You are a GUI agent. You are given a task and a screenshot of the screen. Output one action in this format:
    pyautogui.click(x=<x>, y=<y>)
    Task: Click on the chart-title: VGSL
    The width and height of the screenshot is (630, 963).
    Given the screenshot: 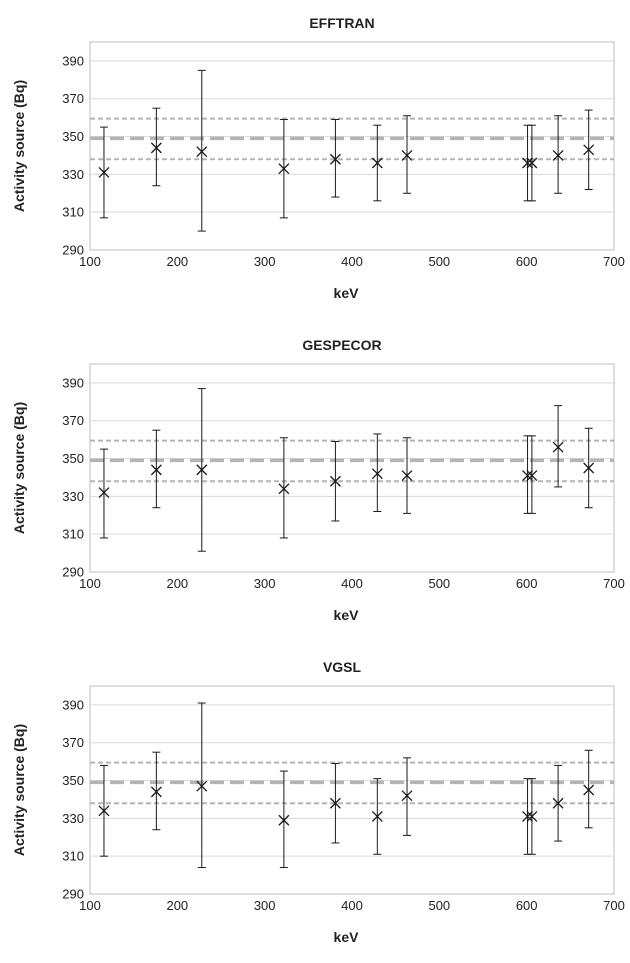 What is the action you would take?
    pyautogui.click(x=342, y=667)
    